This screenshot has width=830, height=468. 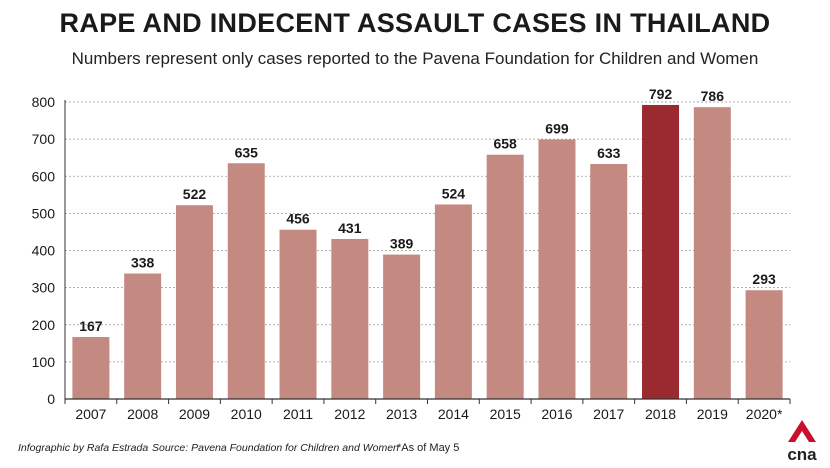 What do you see at coordinates (90, 414) in the screenshot?
I see `x-tick-label: 2007` at bounding box center [90, 414].